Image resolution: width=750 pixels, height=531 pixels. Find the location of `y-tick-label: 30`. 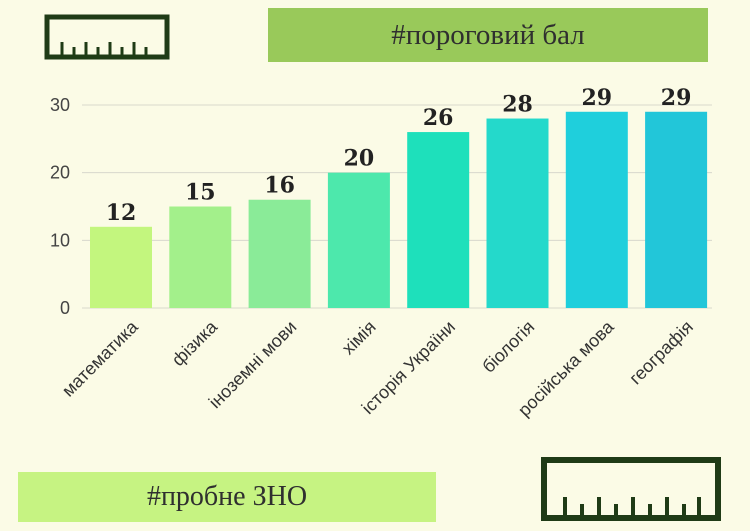

y-tick-label: 30 is located at coordinates (60, 105).